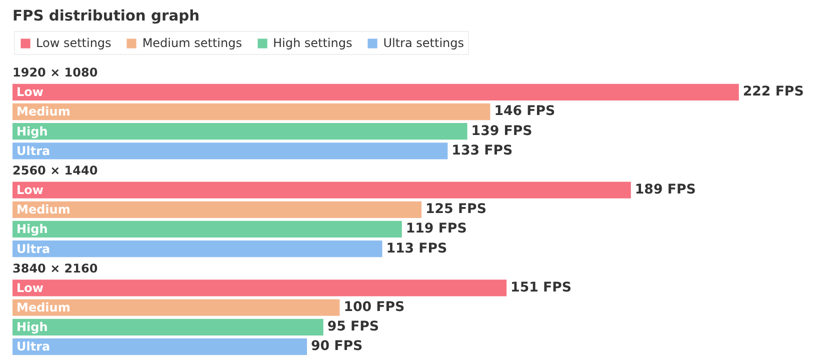  What do you see at coordinates (192, 43) in the screenshot?
I see `legend-label: Medium settings` at bounding box center [192, 43].